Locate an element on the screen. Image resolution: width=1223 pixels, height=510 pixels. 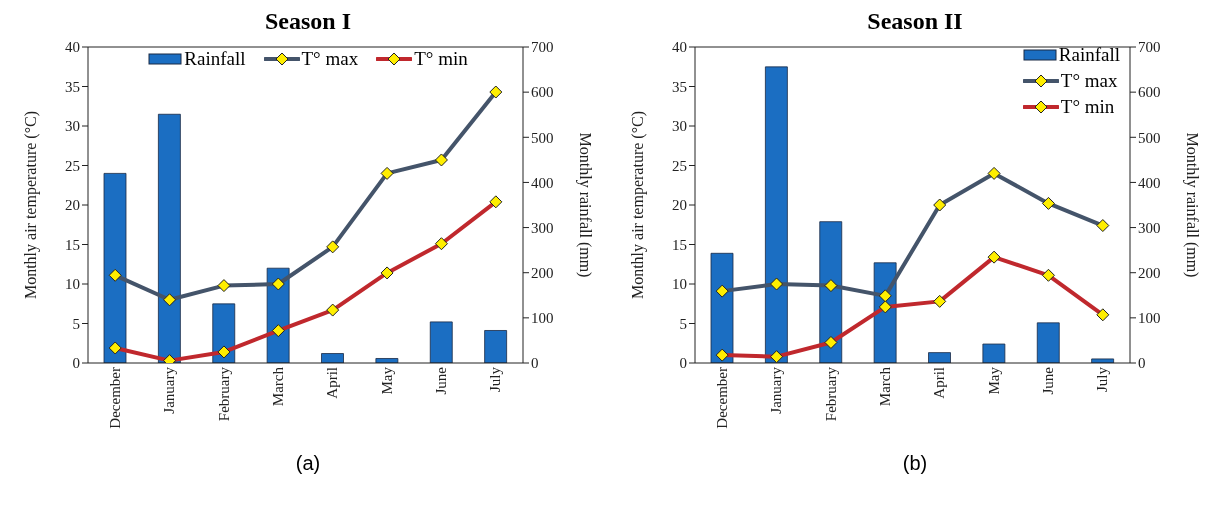
text: (a) is located at coordinates (308, 463).